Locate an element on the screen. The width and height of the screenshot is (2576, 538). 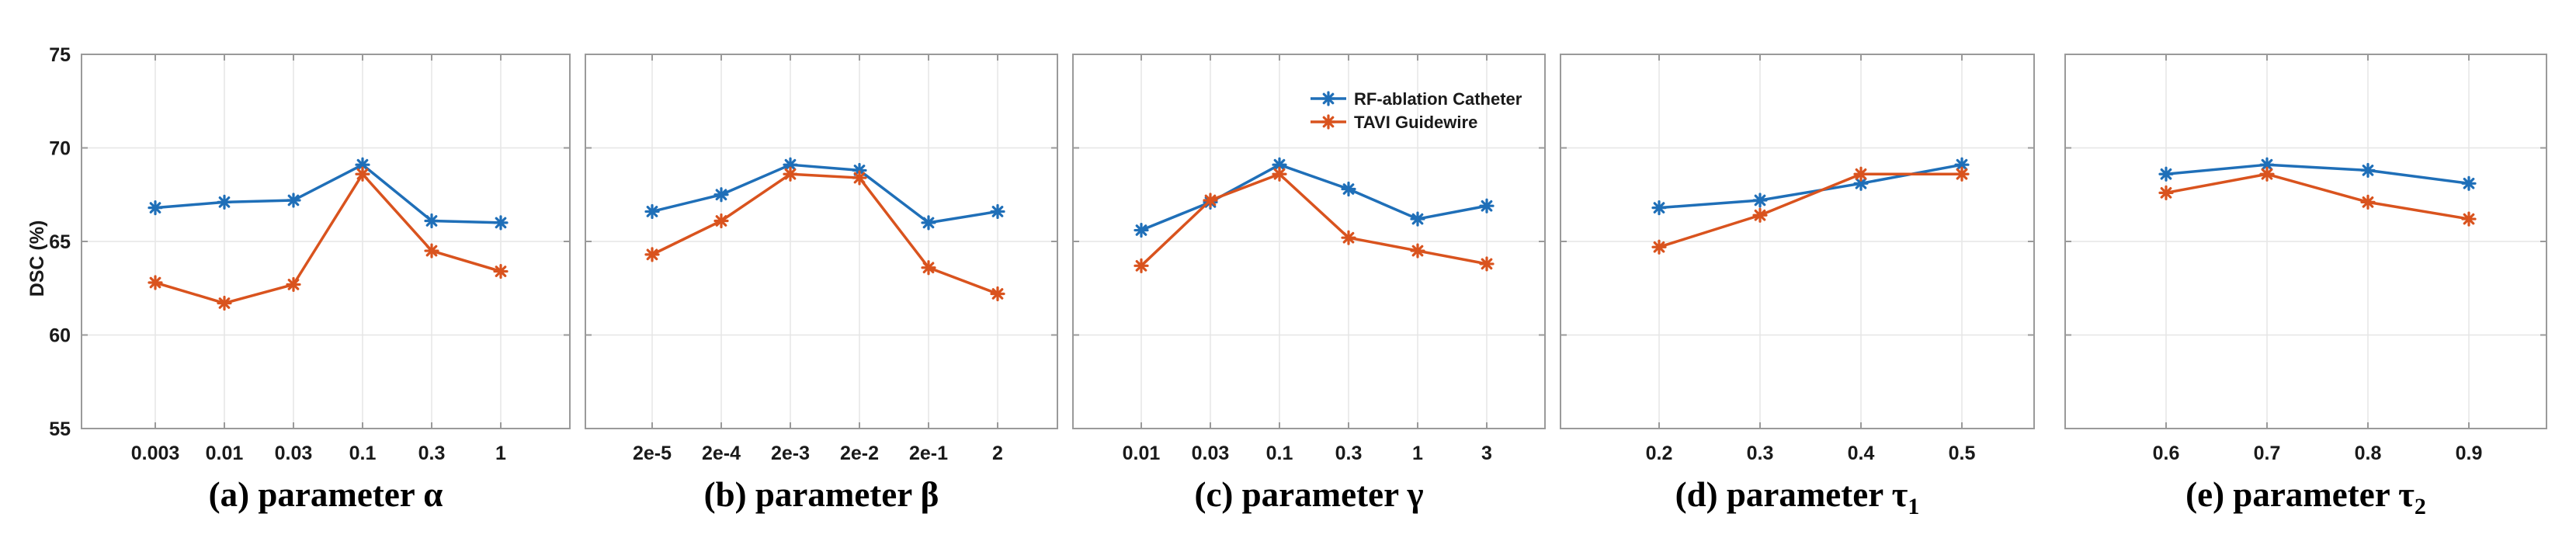
y-tick-label: 70 is located at coordinates (60, 149).